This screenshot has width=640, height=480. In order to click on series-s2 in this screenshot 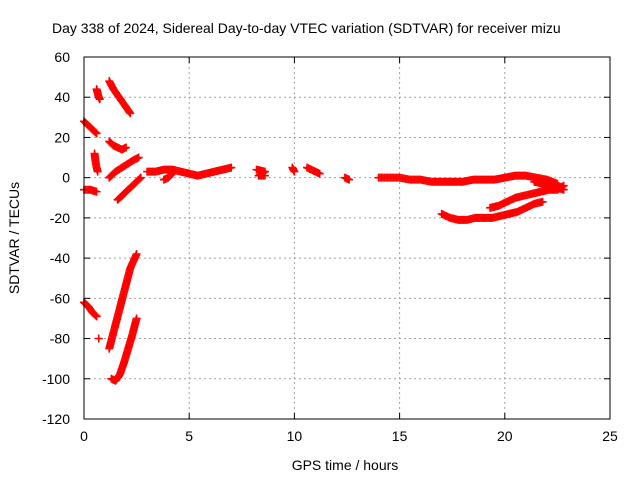, I will do `click(90, 190)`.